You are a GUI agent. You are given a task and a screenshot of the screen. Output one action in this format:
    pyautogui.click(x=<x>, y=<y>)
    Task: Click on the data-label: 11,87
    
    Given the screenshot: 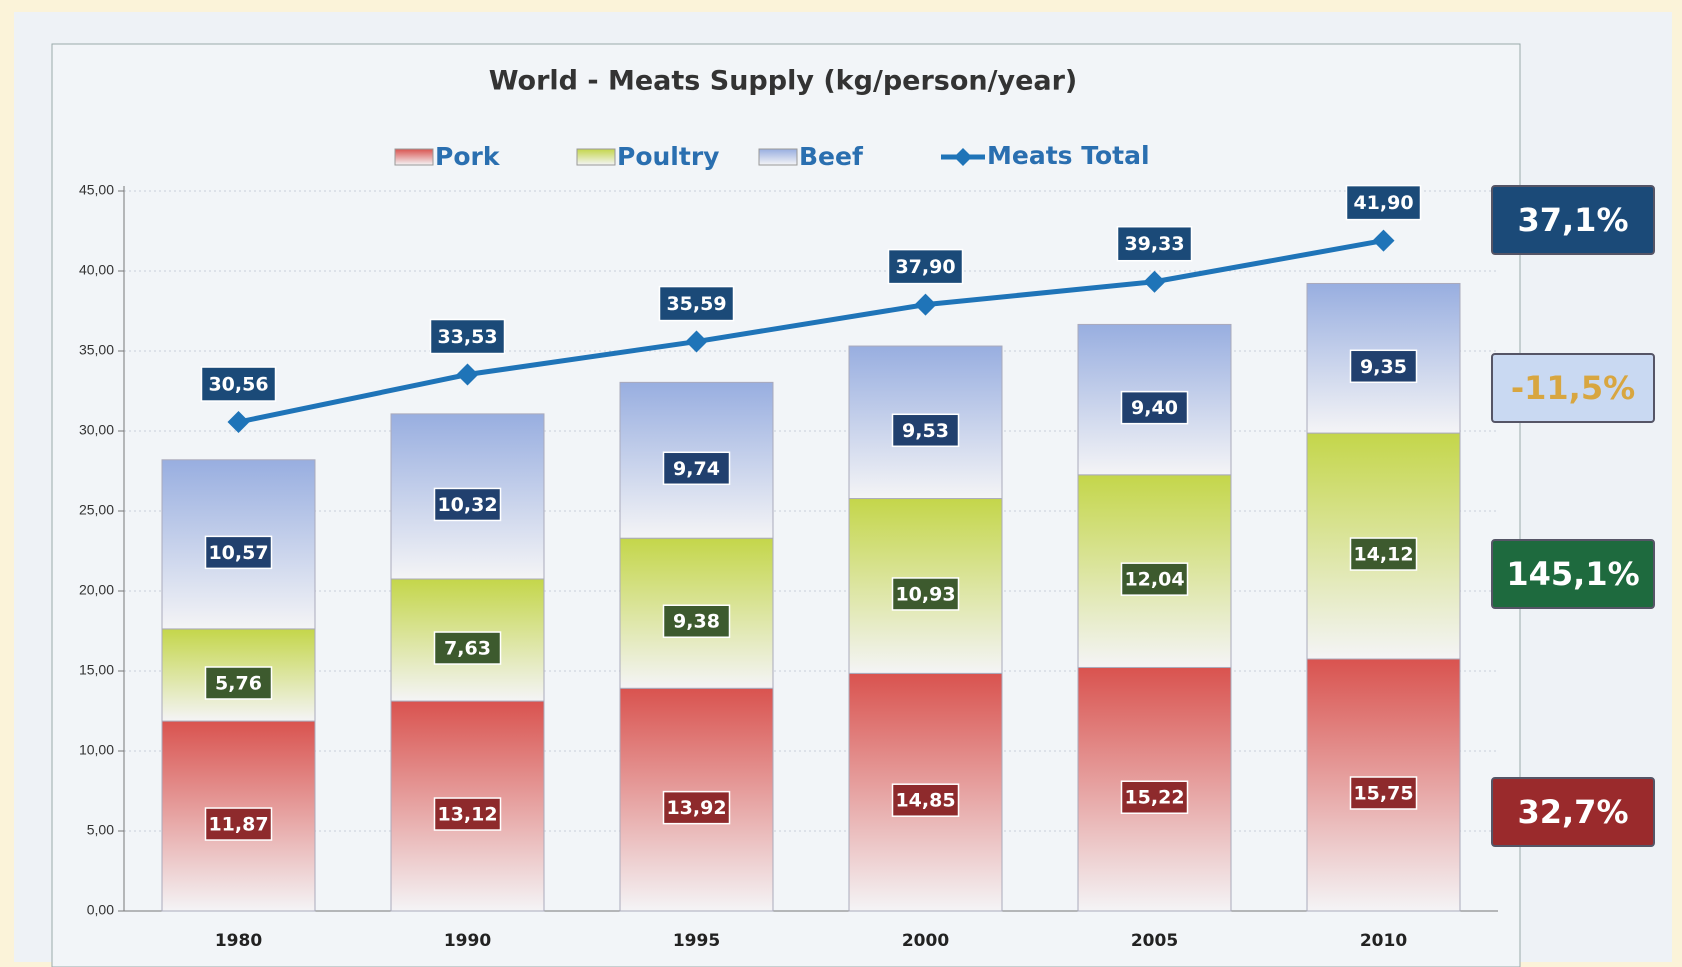 What is the action you would take?
    pyautogui.click(x=238, y=825)
    